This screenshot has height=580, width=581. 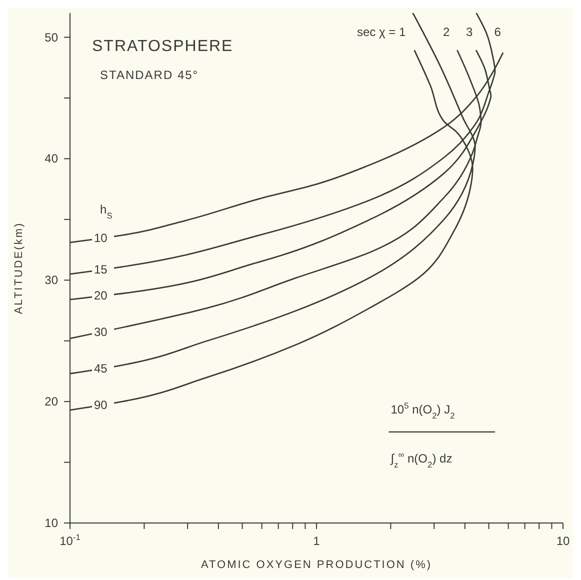 I want to click on y-axis-title: ALTITUDE(km), so click(x=18, y=268).